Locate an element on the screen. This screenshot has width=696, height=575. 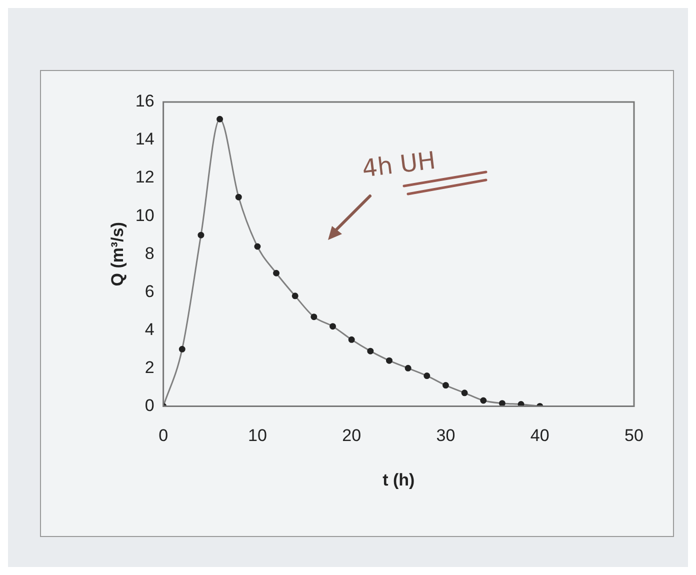
y-tick-label: 8 is located at coordinates (149, 253).